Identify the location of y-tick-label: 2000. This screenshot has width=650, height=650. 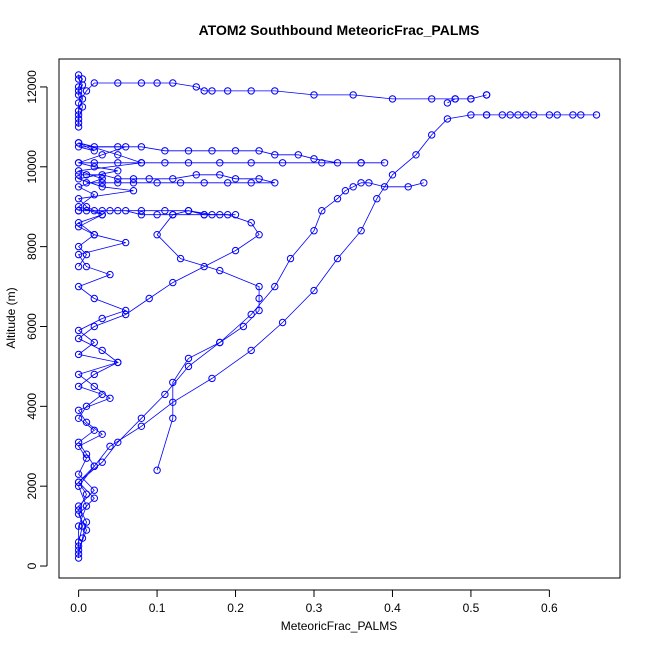
(32, 486).